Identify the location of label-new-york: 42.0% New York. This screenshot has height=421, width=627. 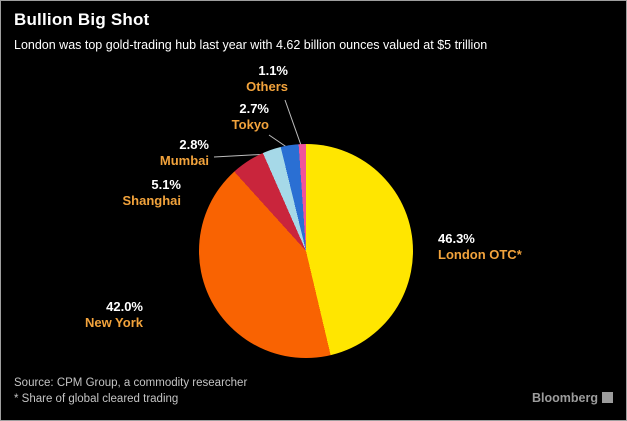
(98, 315).